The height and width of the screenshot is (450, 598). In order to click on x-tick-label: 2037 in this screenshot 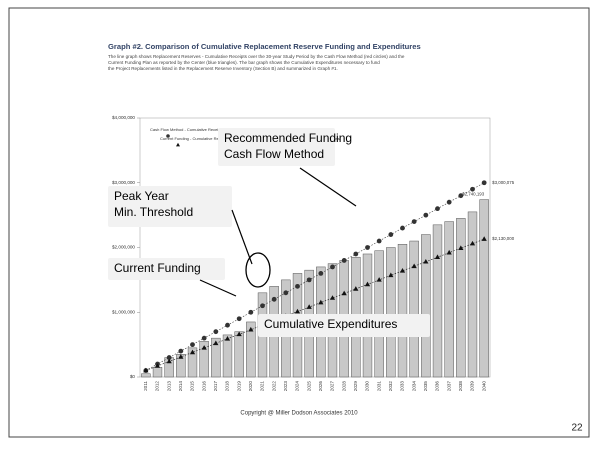, I will do `click(448, 386)`.